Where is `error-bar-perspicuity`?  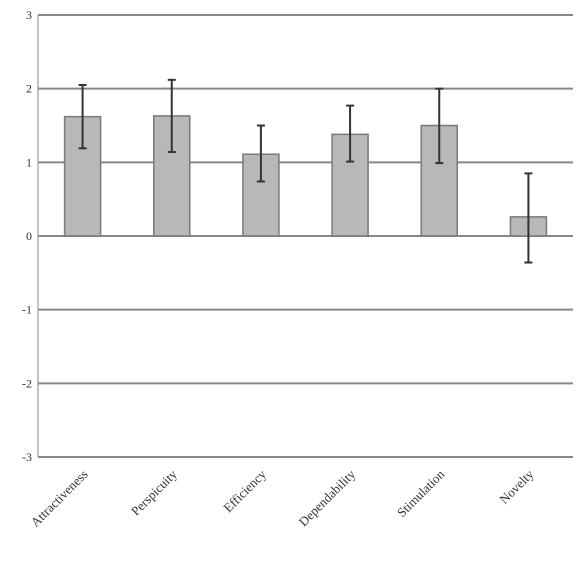
error-bar-perspicuity is located at coordinates (171, 116).